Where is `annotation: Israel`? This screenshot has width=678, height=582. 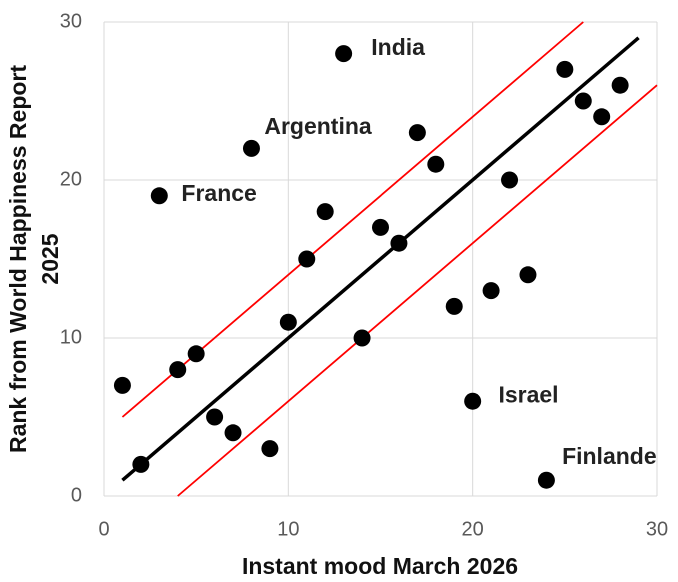
annotation: Israel is located at coordinates (528, 395).